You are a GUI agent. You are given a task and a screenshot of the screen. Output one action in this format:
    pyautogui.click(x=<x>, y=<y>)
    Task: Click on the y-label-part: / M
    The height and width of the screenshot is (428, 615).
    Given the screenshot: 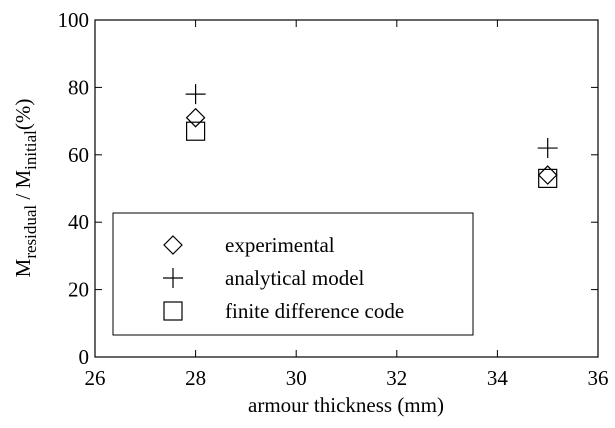 What is the action you would take?
    pyautogui.click(x=23, y=186)
    